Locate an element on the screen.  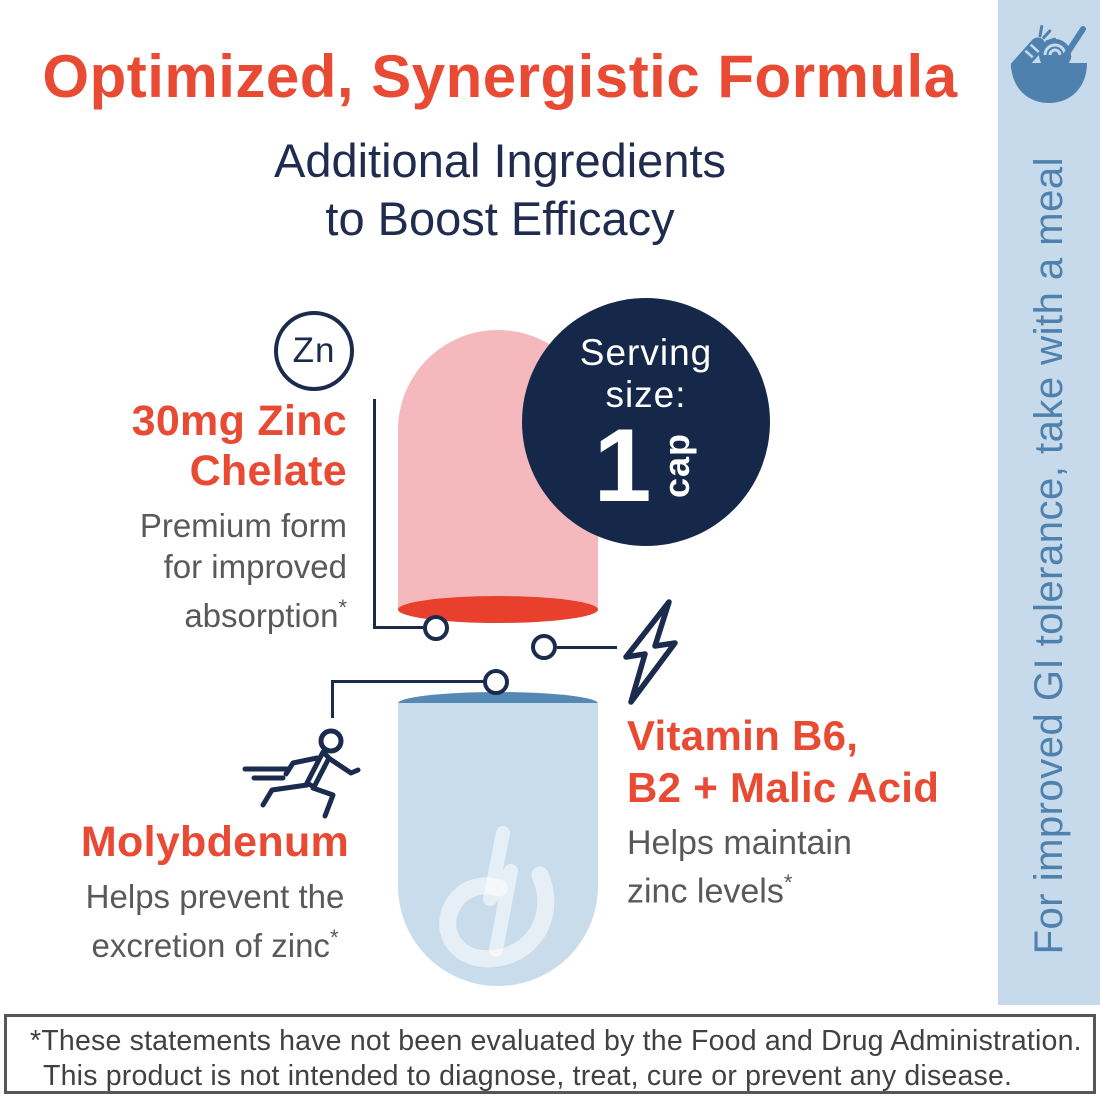
vitamin-desc-line: zinc levels* is located at coordinates (710, 890).